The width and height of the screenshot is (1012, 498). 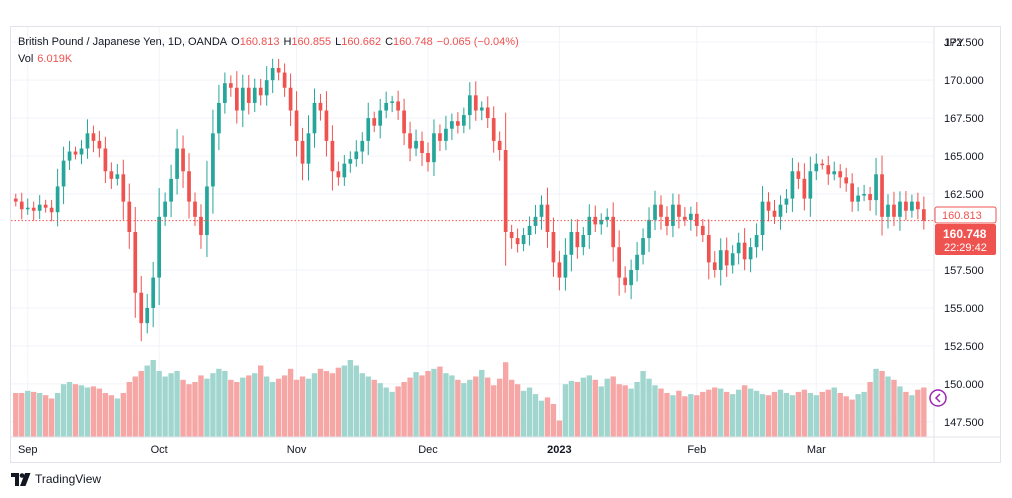 I want to click on volume-value: 6.019K, so click(x=55, y=59).